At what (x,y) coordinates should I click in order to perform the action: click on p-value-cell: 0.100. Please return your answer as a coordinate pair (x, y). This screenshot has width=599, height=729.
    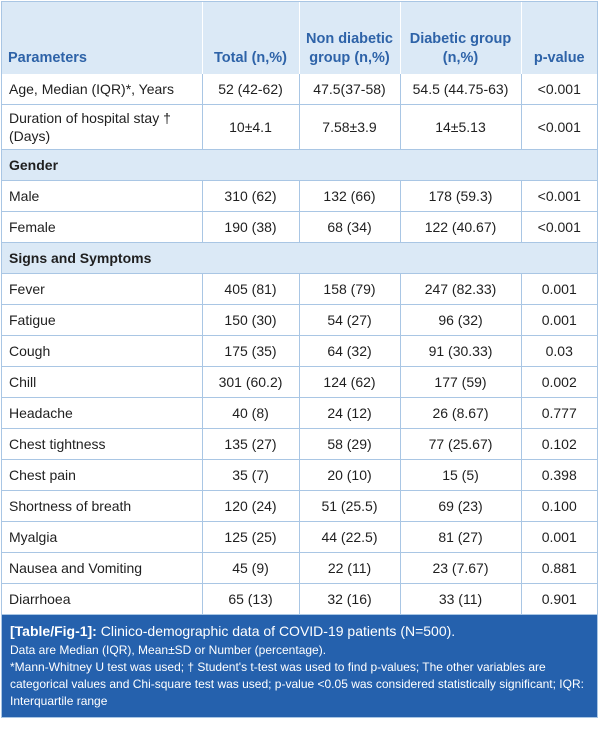
    Looking at the image, I should click on (559, 506).